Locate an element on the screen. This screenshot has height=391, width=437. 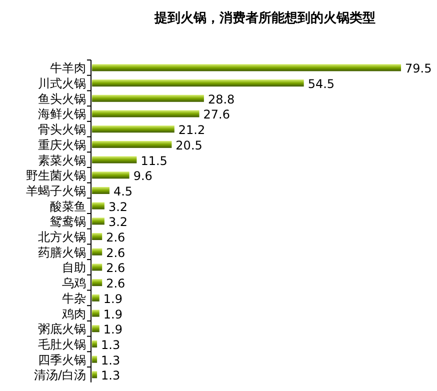
y-tick-label: 牛羊肉 is located at coordinates (68, 68).